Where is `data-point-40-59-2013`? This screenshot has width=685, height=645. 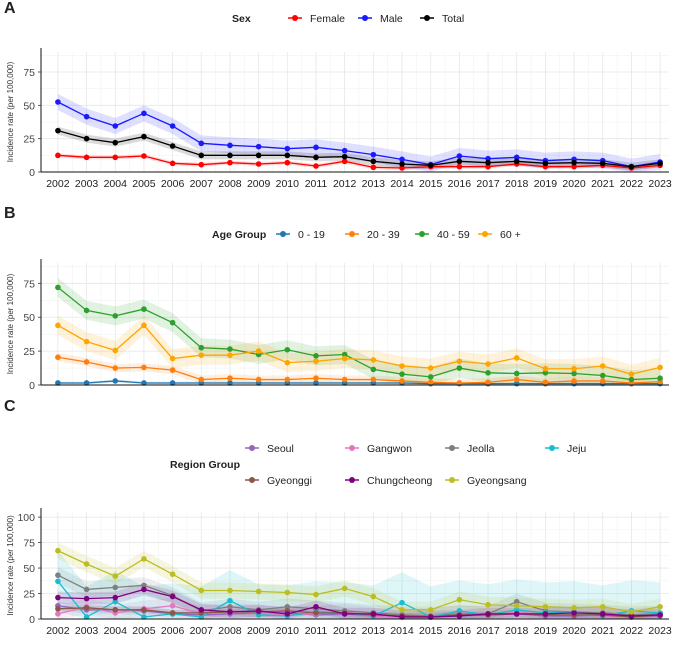 data-point-40-59-2013 is located at coordinates (373, 369).